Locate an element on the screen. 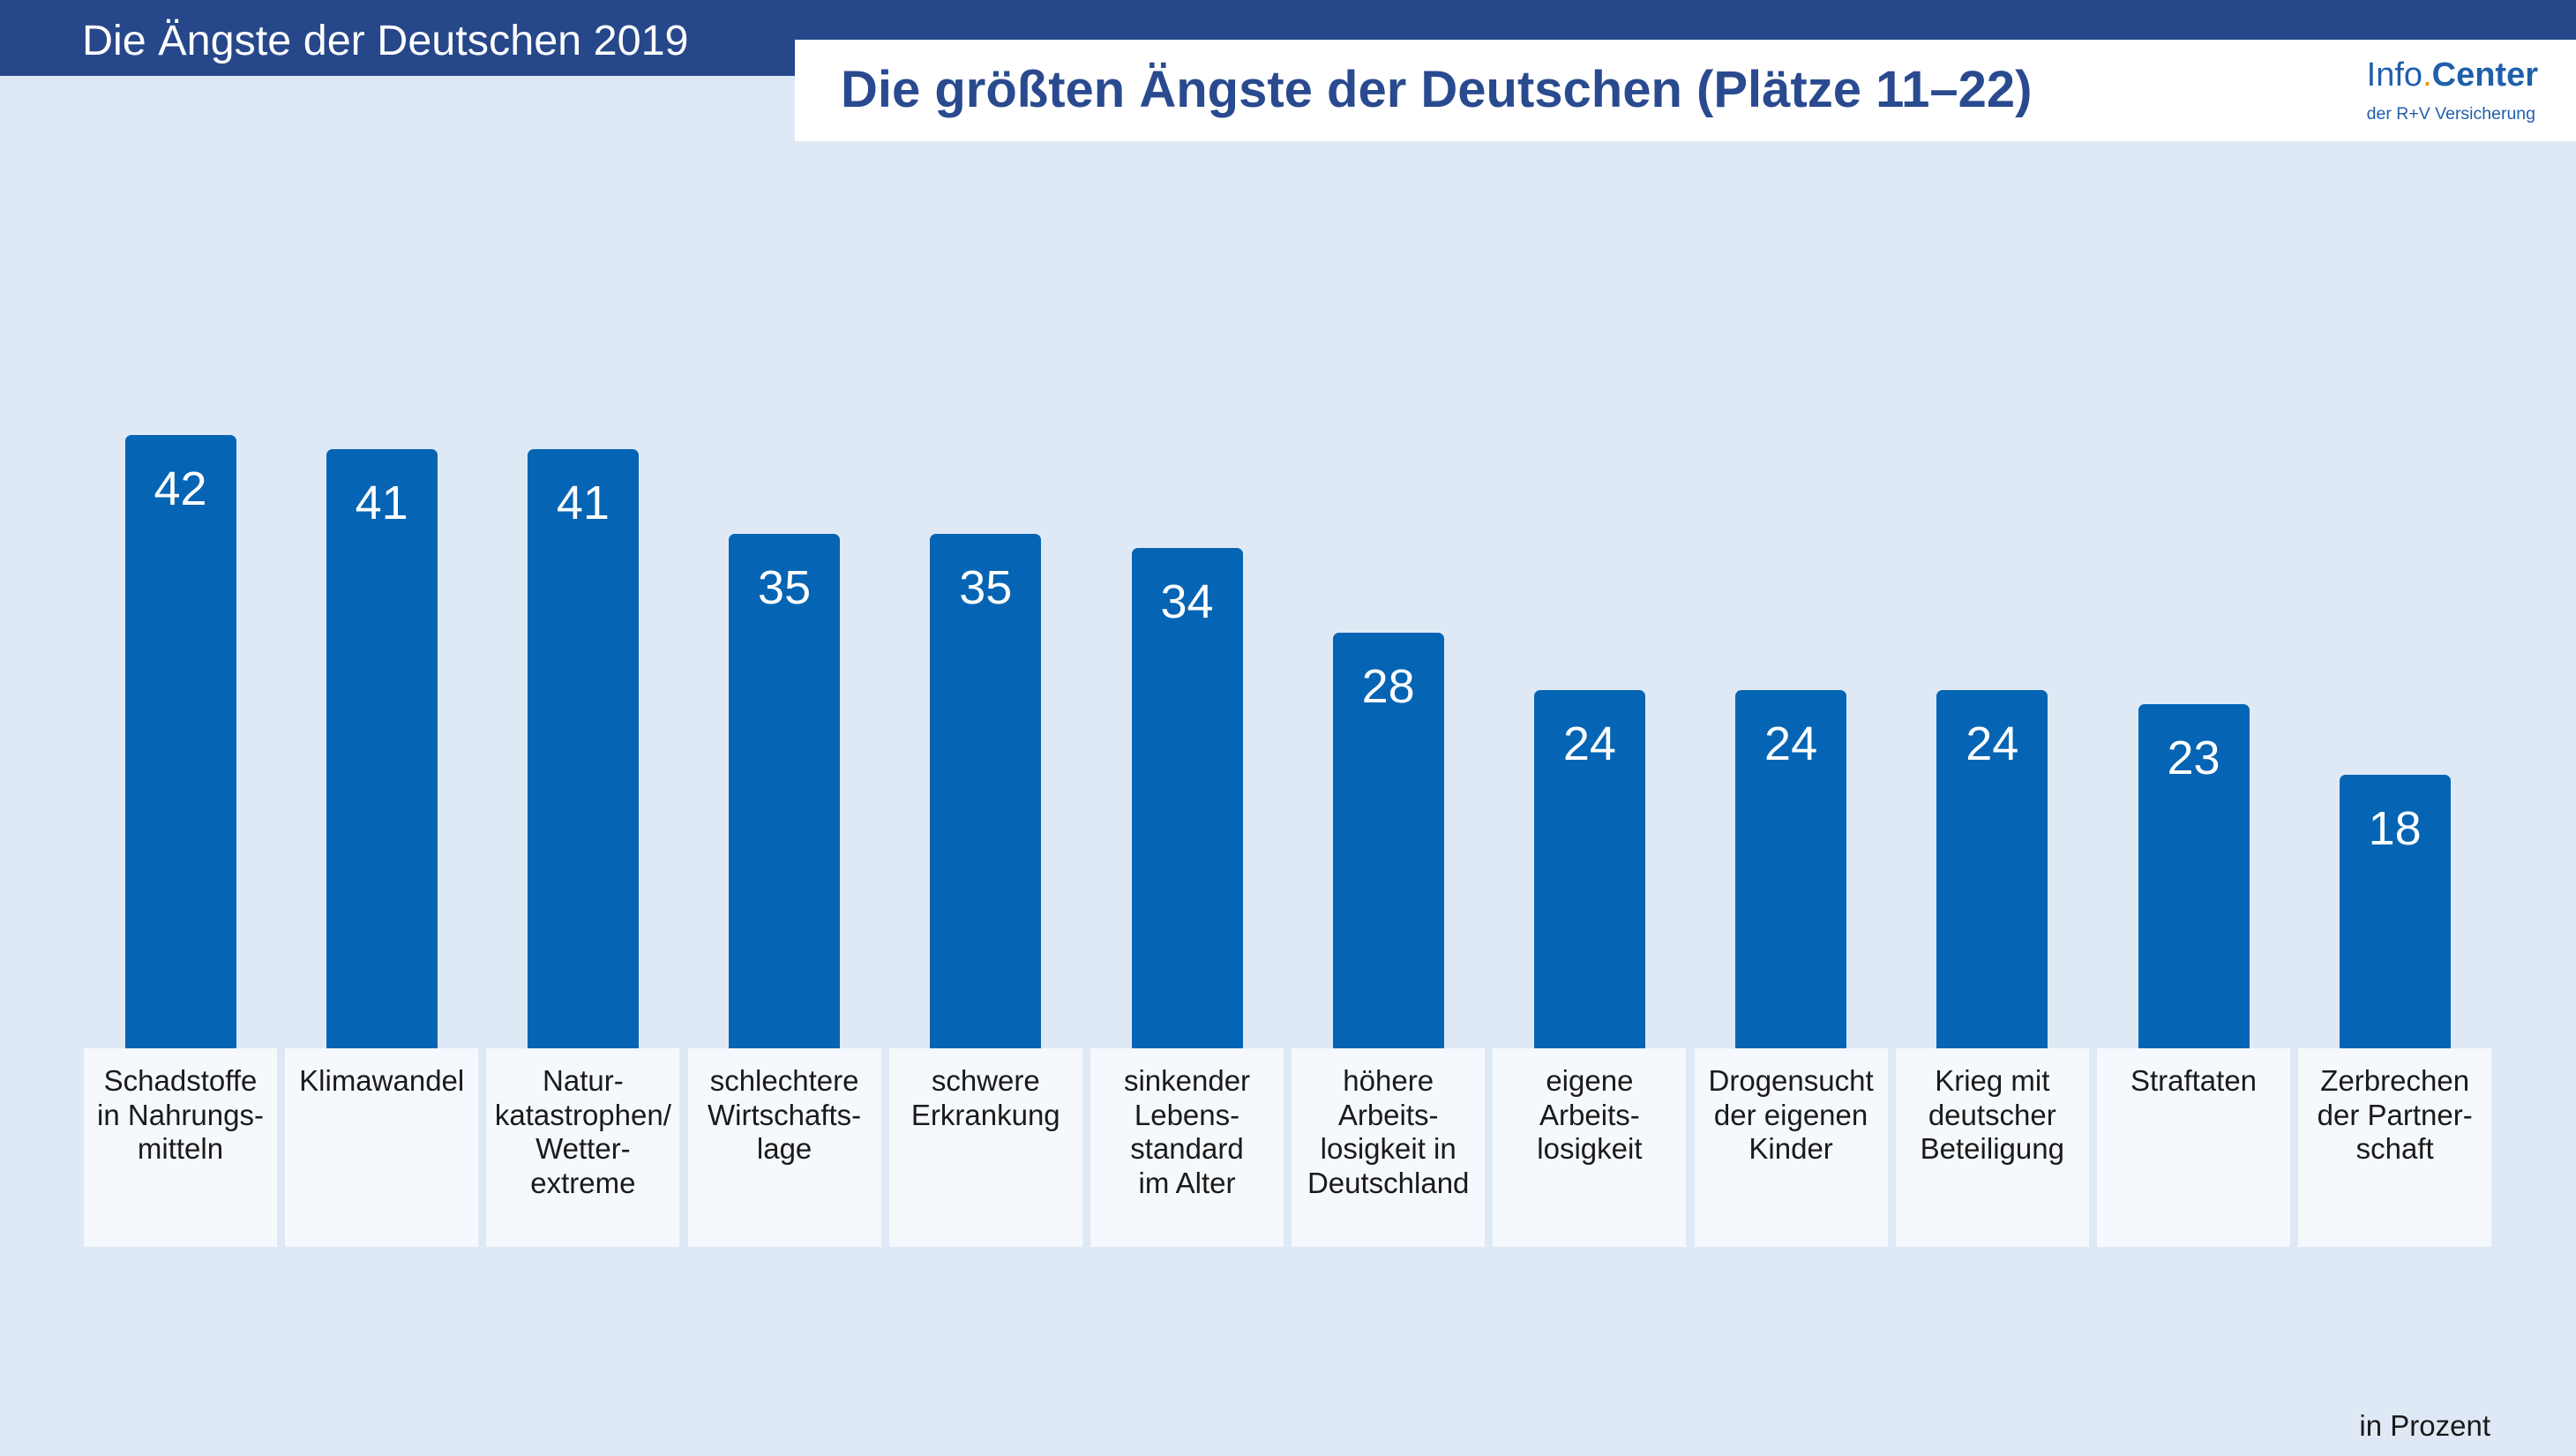 Image resolution: width=2576 pixels, height=1456 pixels. value-label-8: 24 is located at coordinates (1589, 743).